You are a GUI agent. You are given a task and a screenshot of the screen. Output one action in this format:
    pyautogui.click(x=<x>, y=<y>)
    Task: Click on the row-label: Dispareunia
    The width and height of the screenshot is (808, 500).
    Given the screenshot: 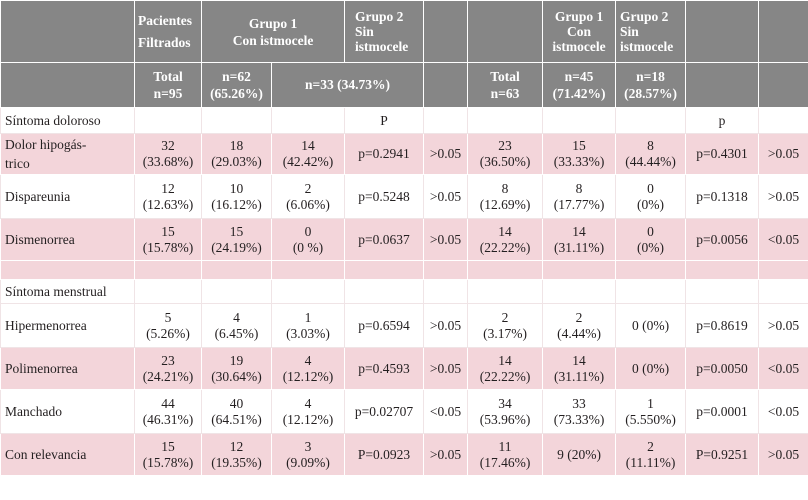 What is the action you would take?
    pyautogui.click(x=67, y=196)
    